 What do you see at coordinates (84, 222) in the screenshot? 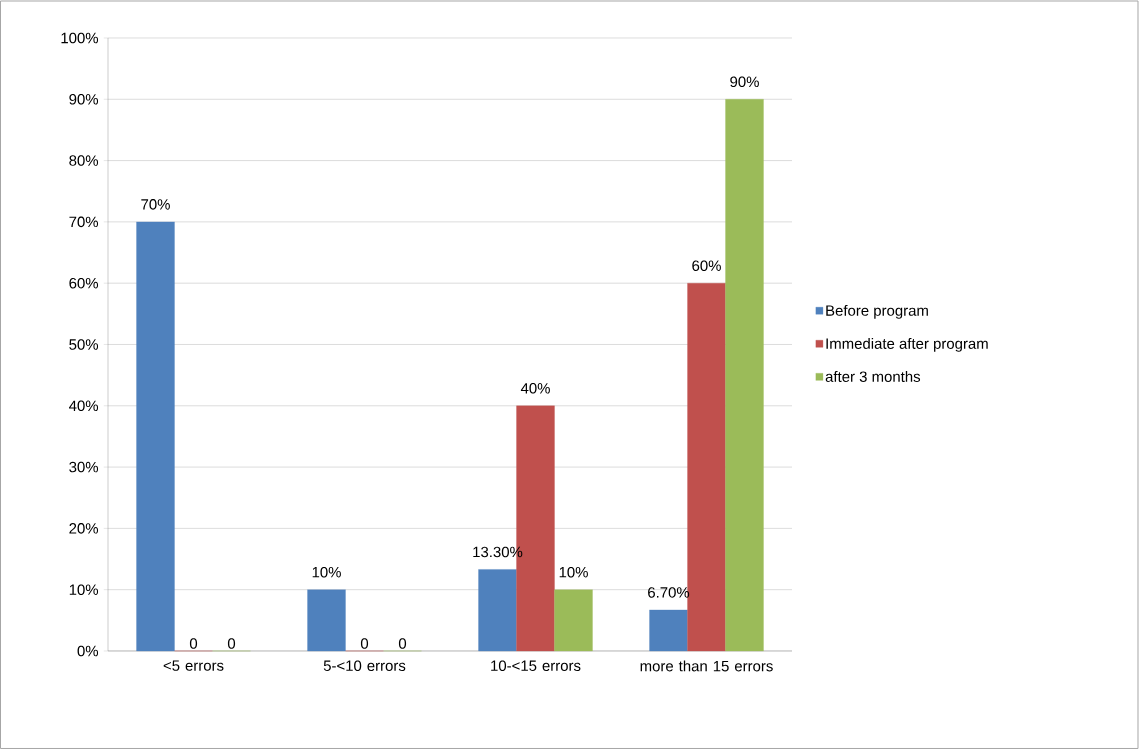
I see `y-tick-label: 70%` at bounding box center [84, 222].